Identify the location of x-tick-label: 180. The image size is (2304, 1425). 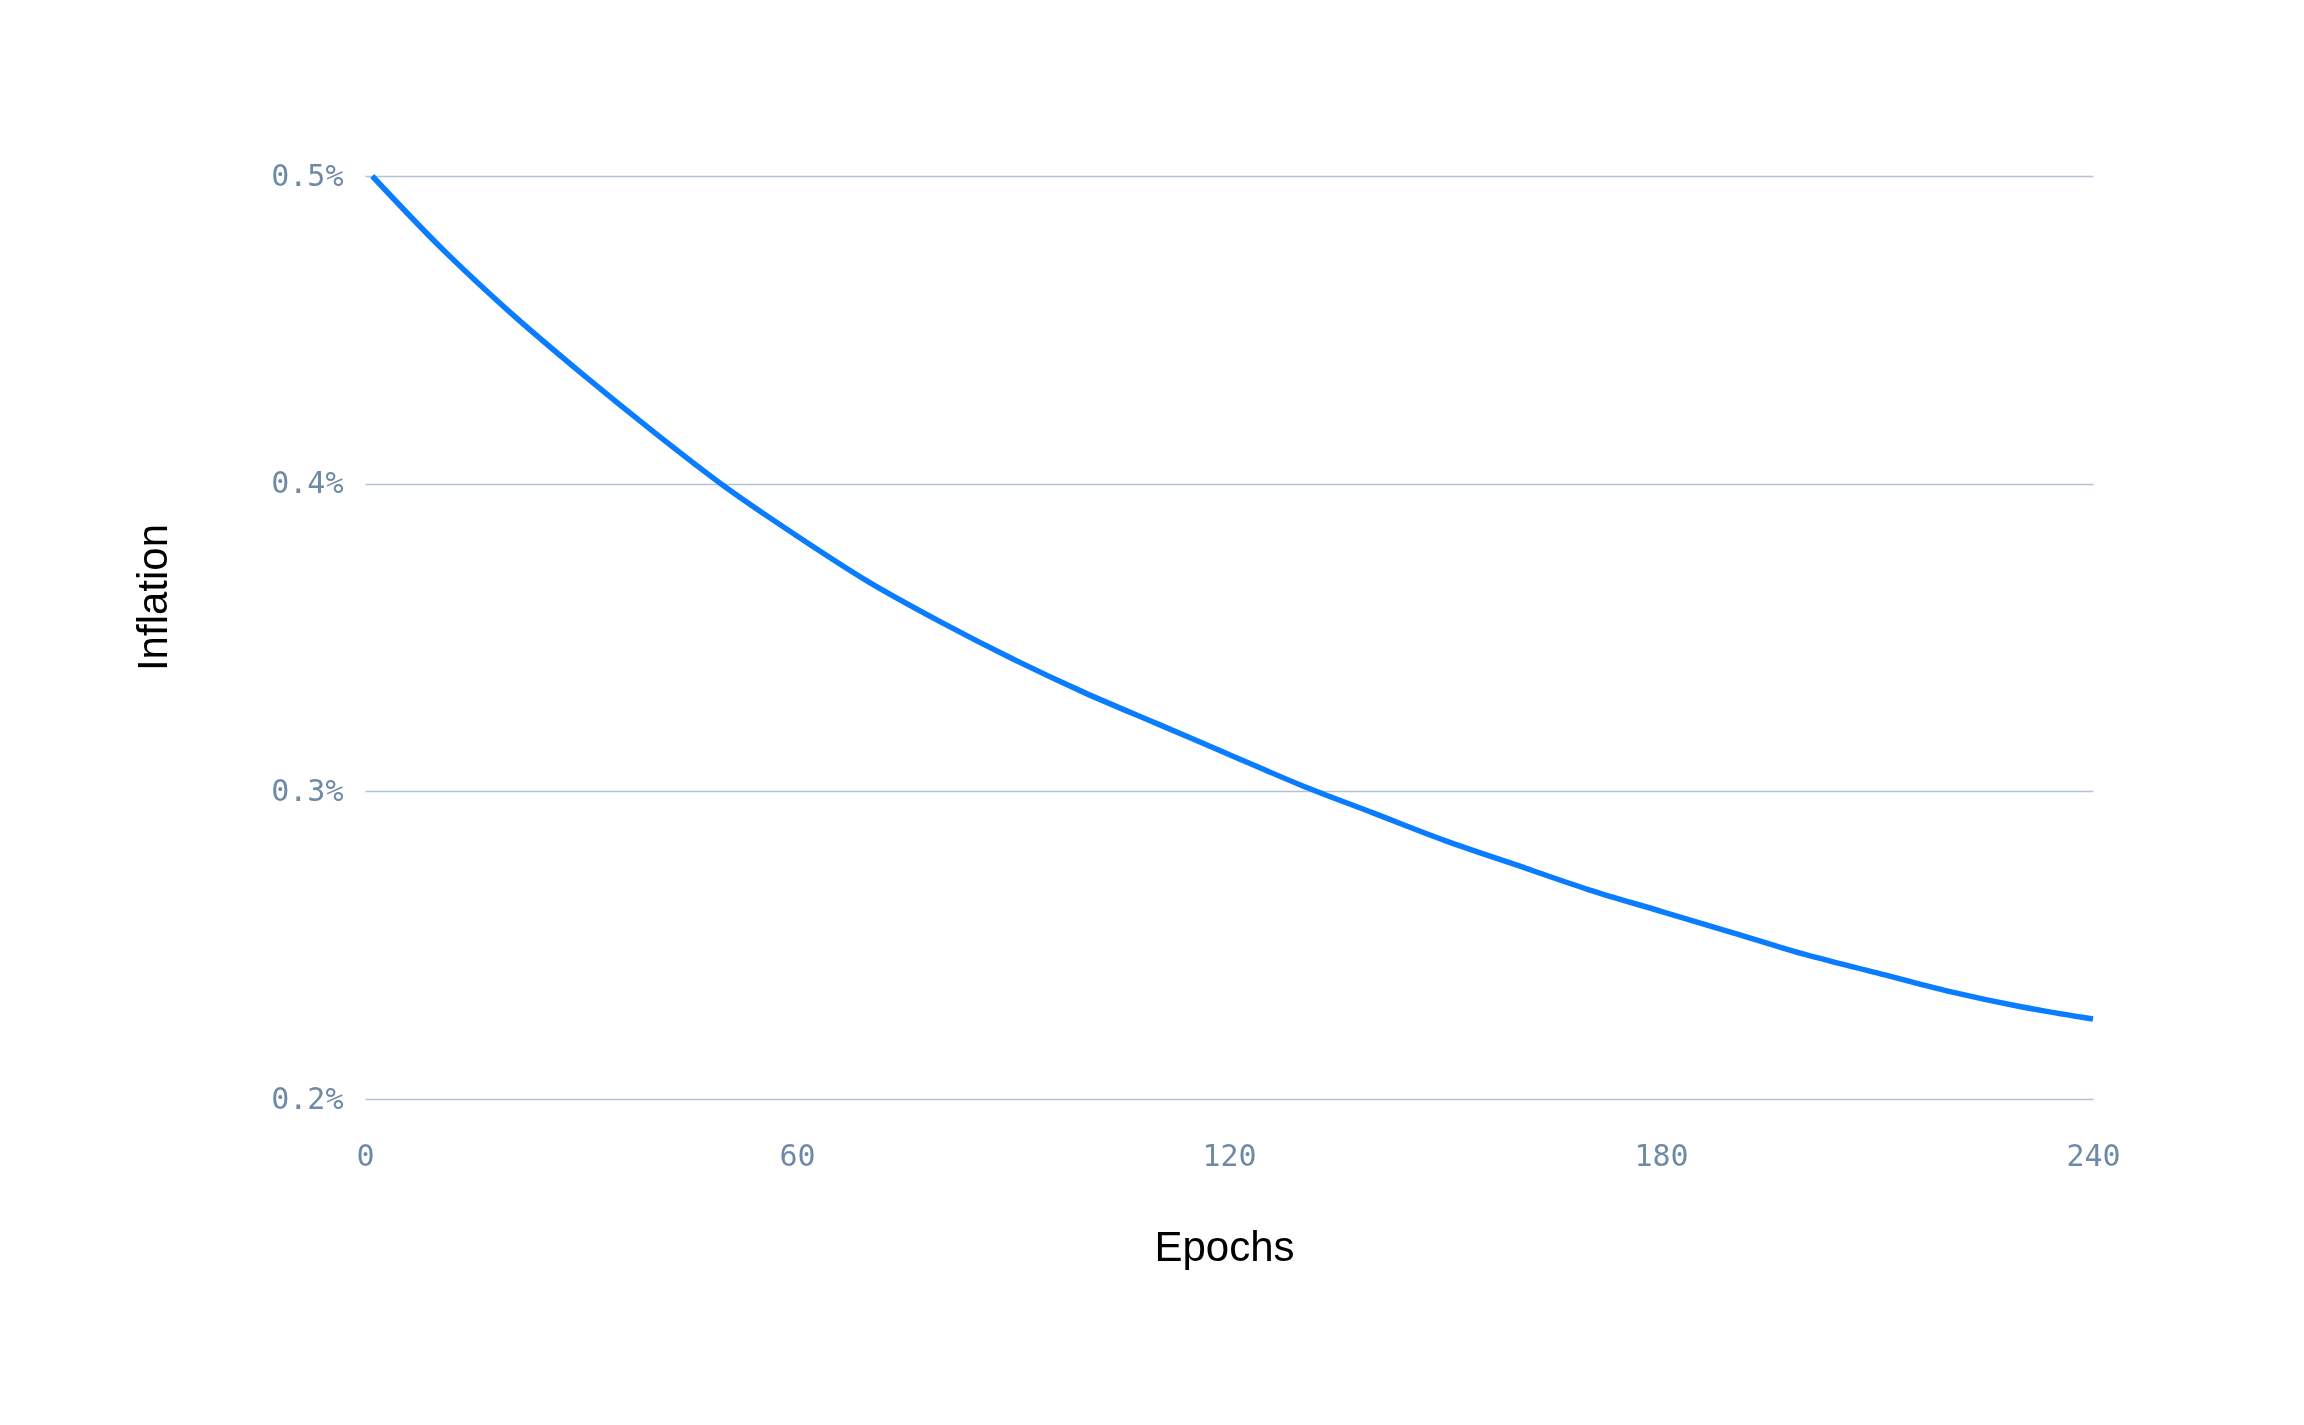
(1661, 1155).